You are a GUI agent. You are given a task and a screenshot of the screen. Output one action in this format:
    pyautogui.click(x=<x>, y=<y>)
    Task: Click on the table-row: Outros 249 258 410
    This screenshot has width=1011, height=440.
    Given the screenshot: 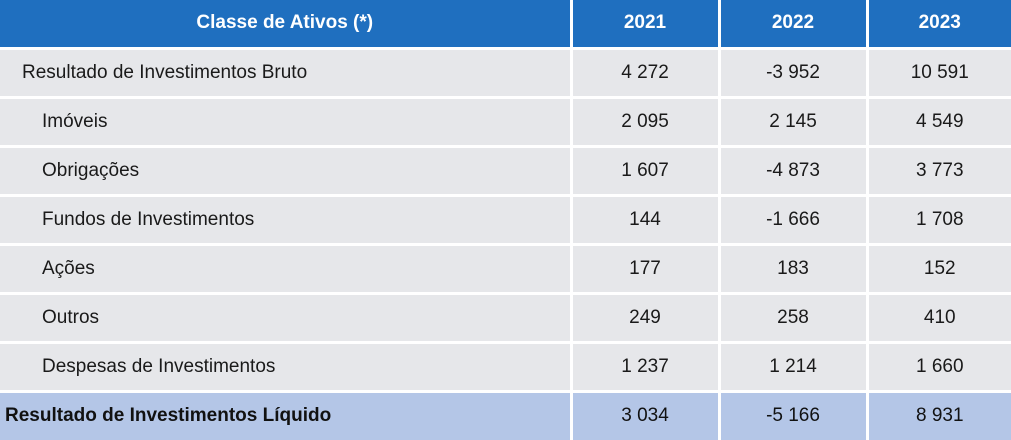 What is the action you would take?
    pyautogui.click(x=505, y=318)
    